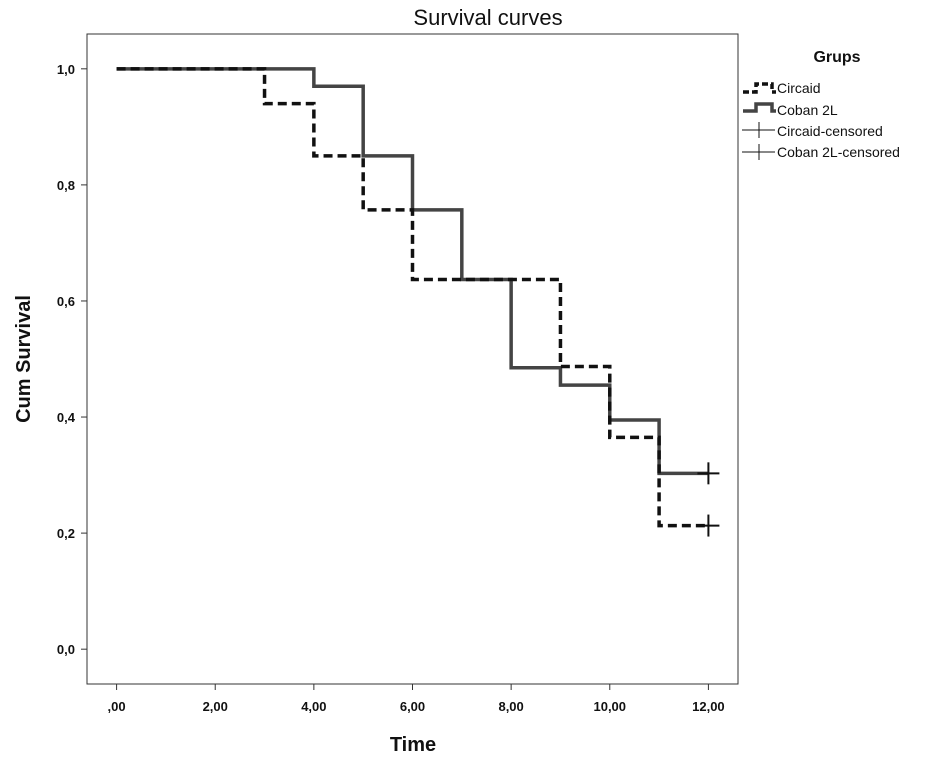 The height and width of the screenshot is (757, 935). Describe the element at coordinates (117, 706) in the screenshot. I see `x-tick-label: ,00` at that location.